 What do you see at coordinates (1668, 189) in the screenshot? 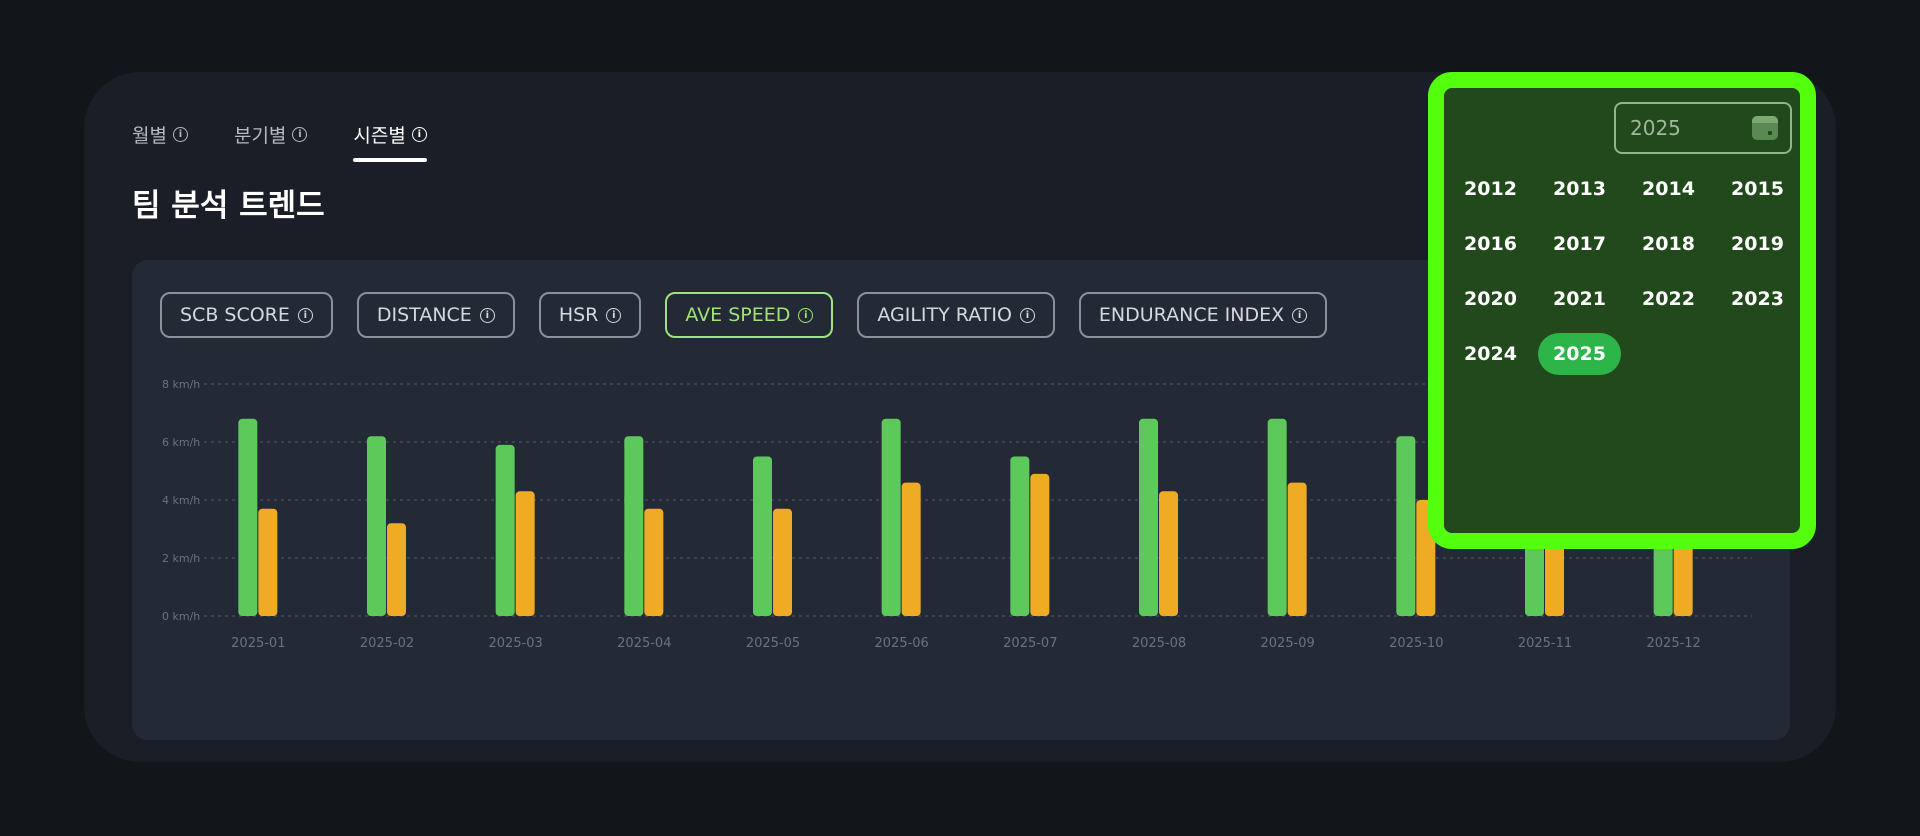
I see `year-option: 2014` at bounding box center [1668, 189].